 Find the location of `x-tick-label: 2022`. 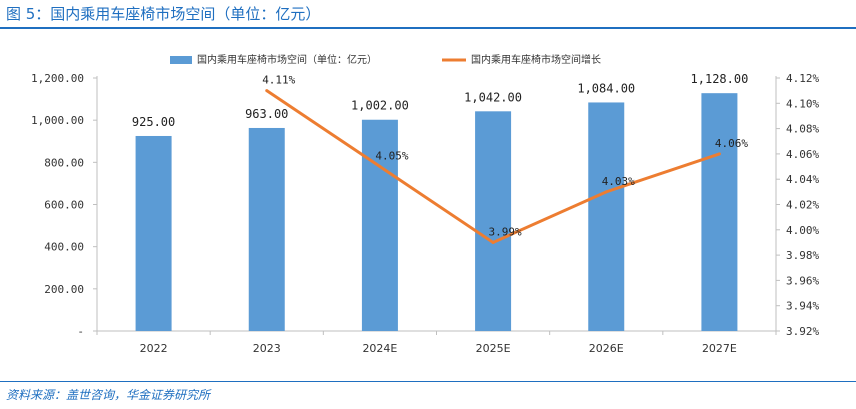

x-tick-label: 2022 is located at coordinates (154, 348).